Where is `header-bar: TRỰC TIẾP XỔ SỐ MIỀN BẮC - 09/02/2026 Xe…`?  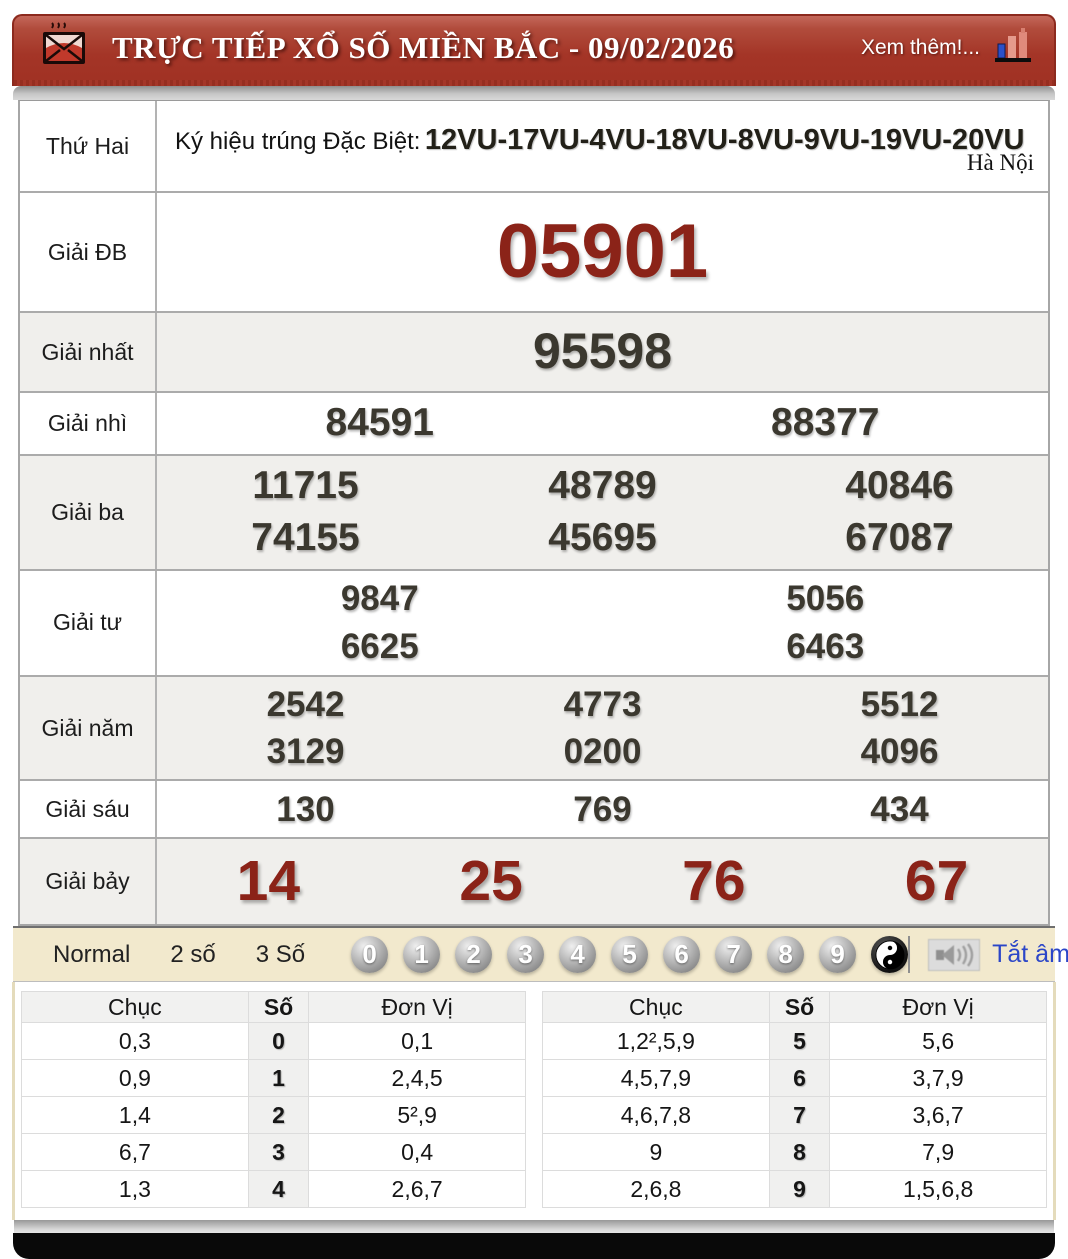 header-bar: TRỰC TIẾP XỔ SỐ MIỀN BẮC - 09/02/2026 Xe… is located at coordinates (534, 50).